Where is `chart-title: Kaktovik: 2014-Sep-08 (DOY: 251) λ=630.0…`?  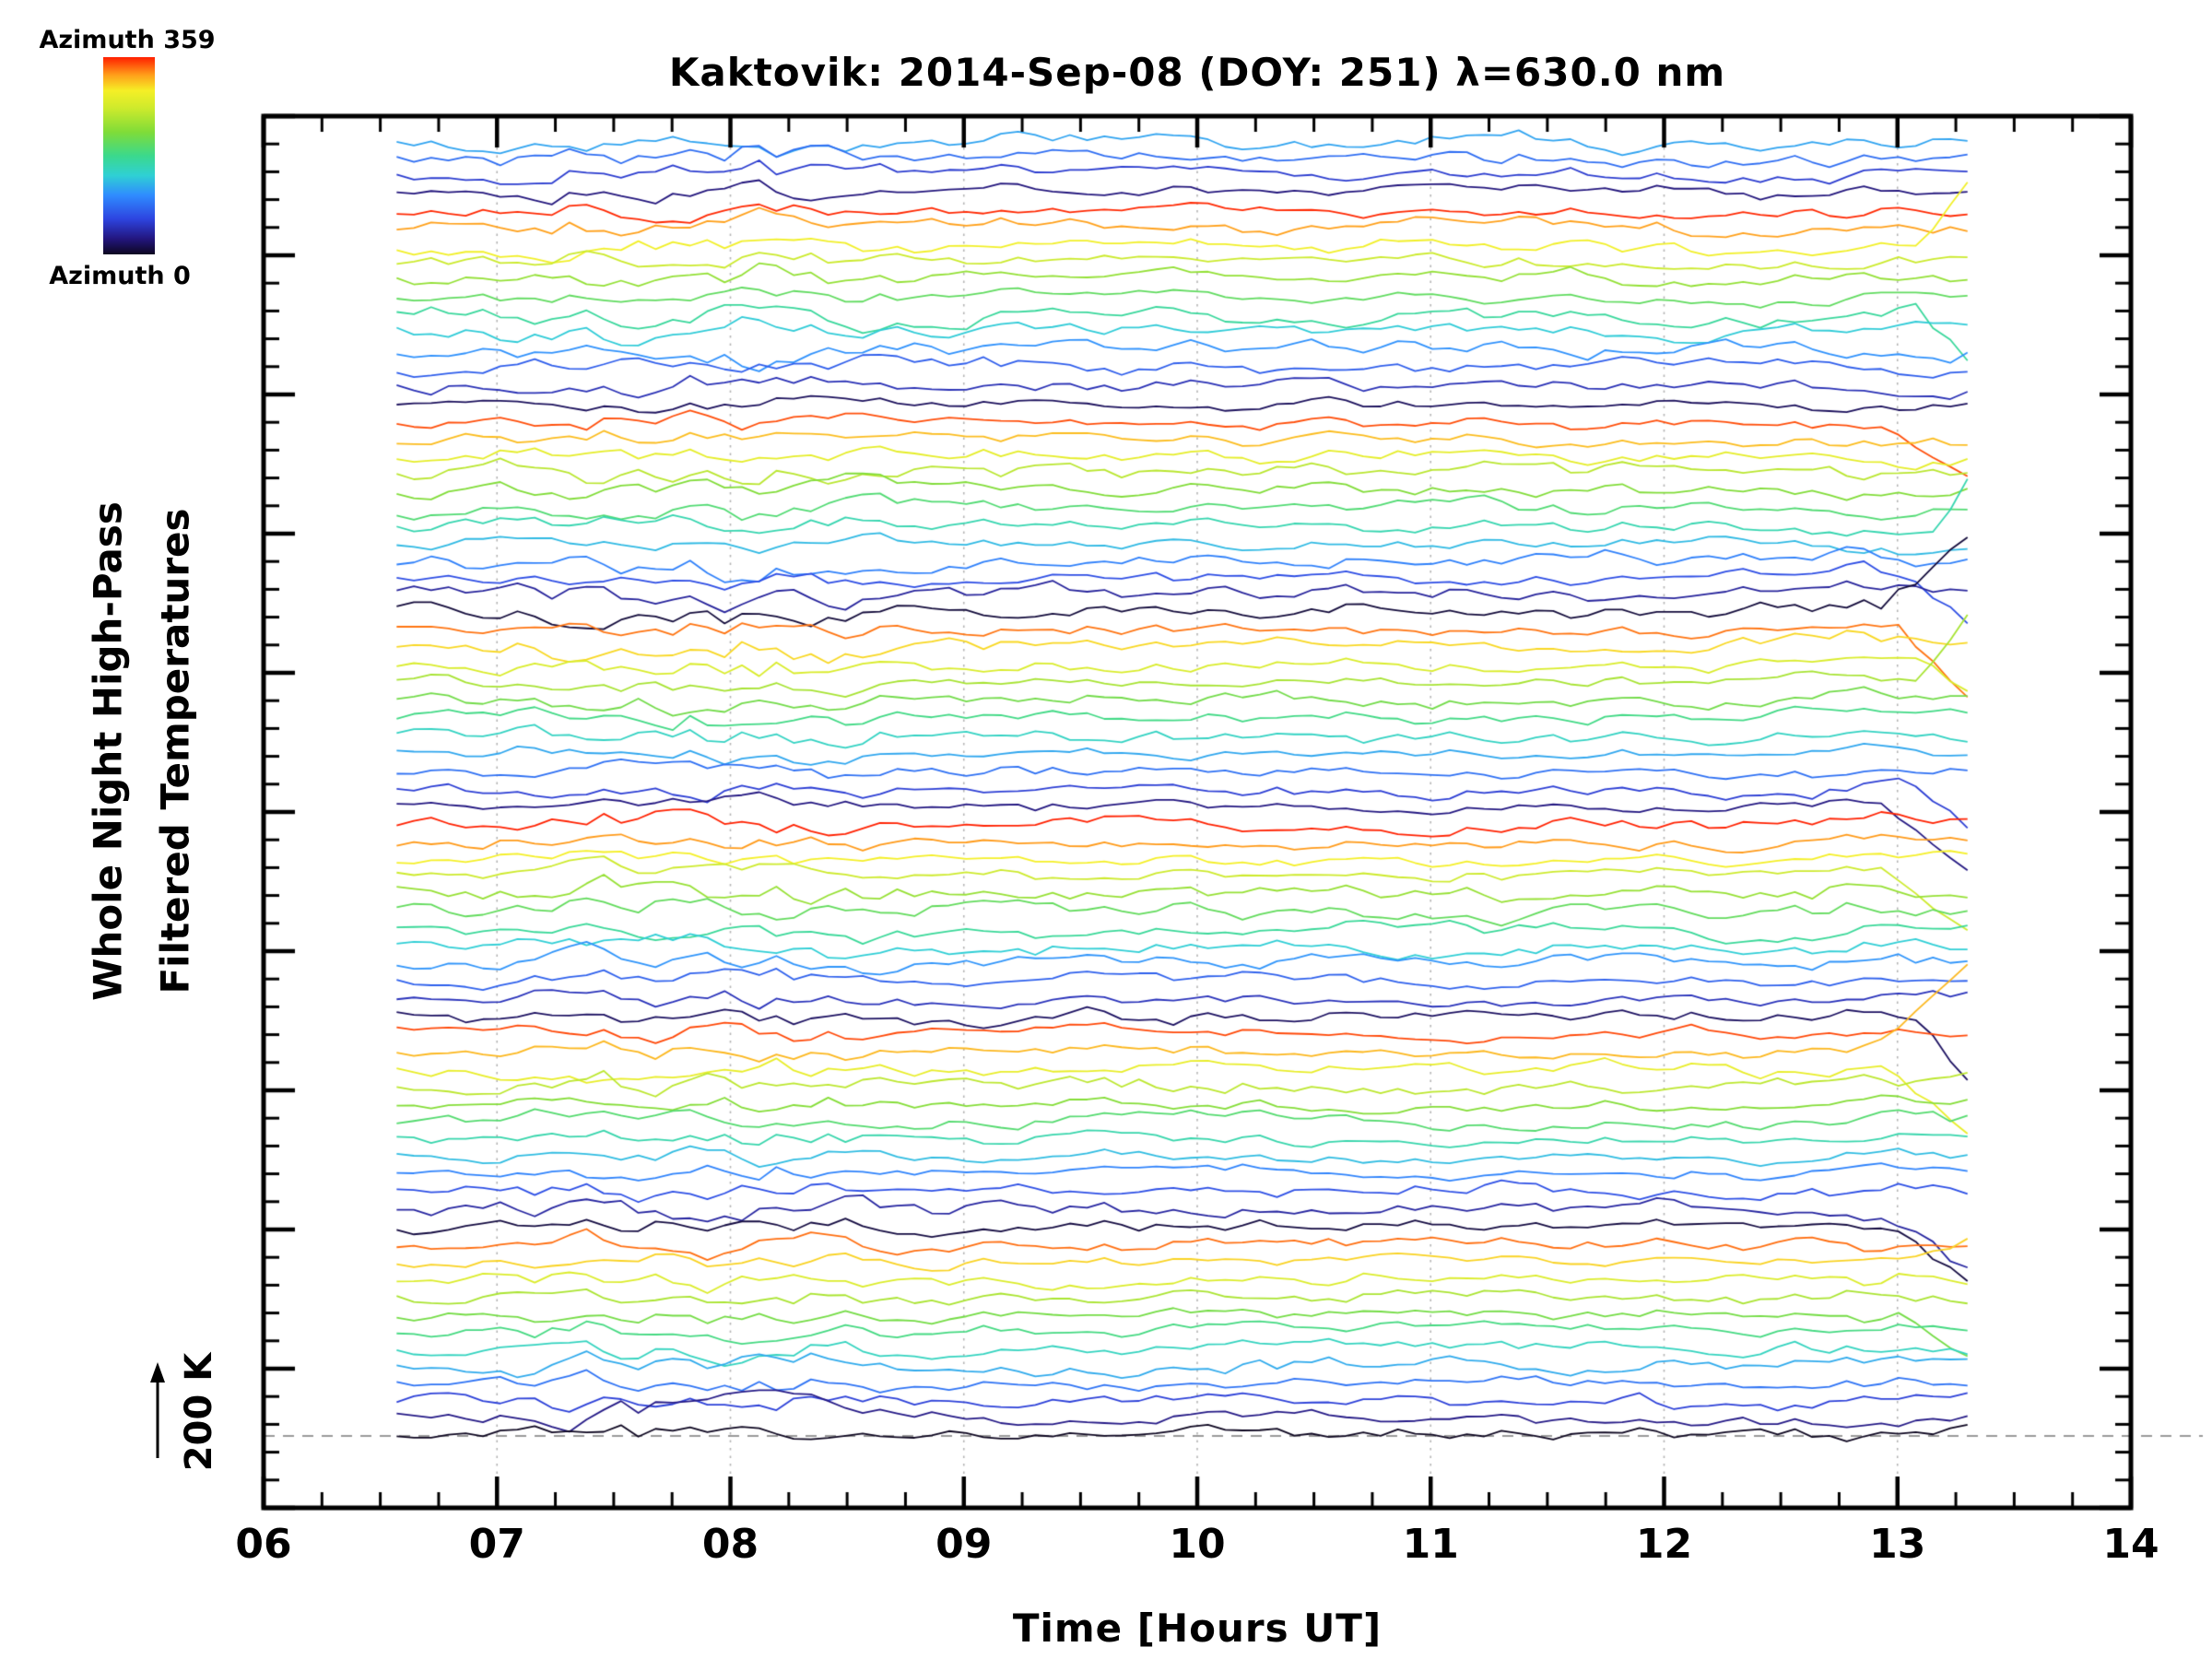
chart-title: Kaktovik: 2014-Sep-08 (DOY: 251) λ=630.0… is located at coordinates (1197, 72).